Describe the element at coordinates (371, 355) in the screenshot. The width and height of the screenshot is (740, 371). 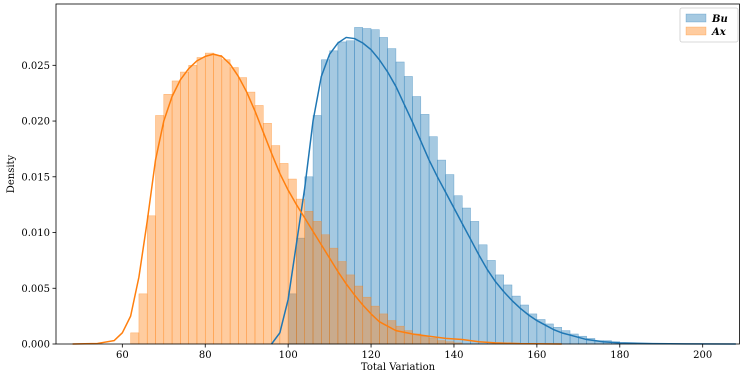
I see `x-tick-label: 120` at that location.